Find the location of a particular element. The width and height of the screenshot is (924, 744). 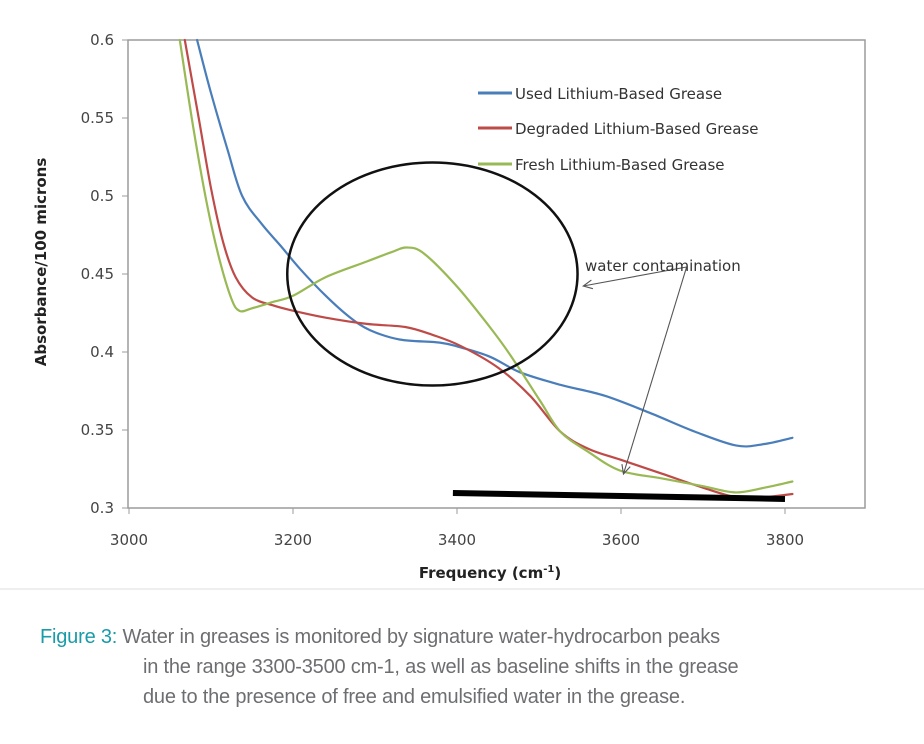

separator-line is located at coordinates (462, 589).